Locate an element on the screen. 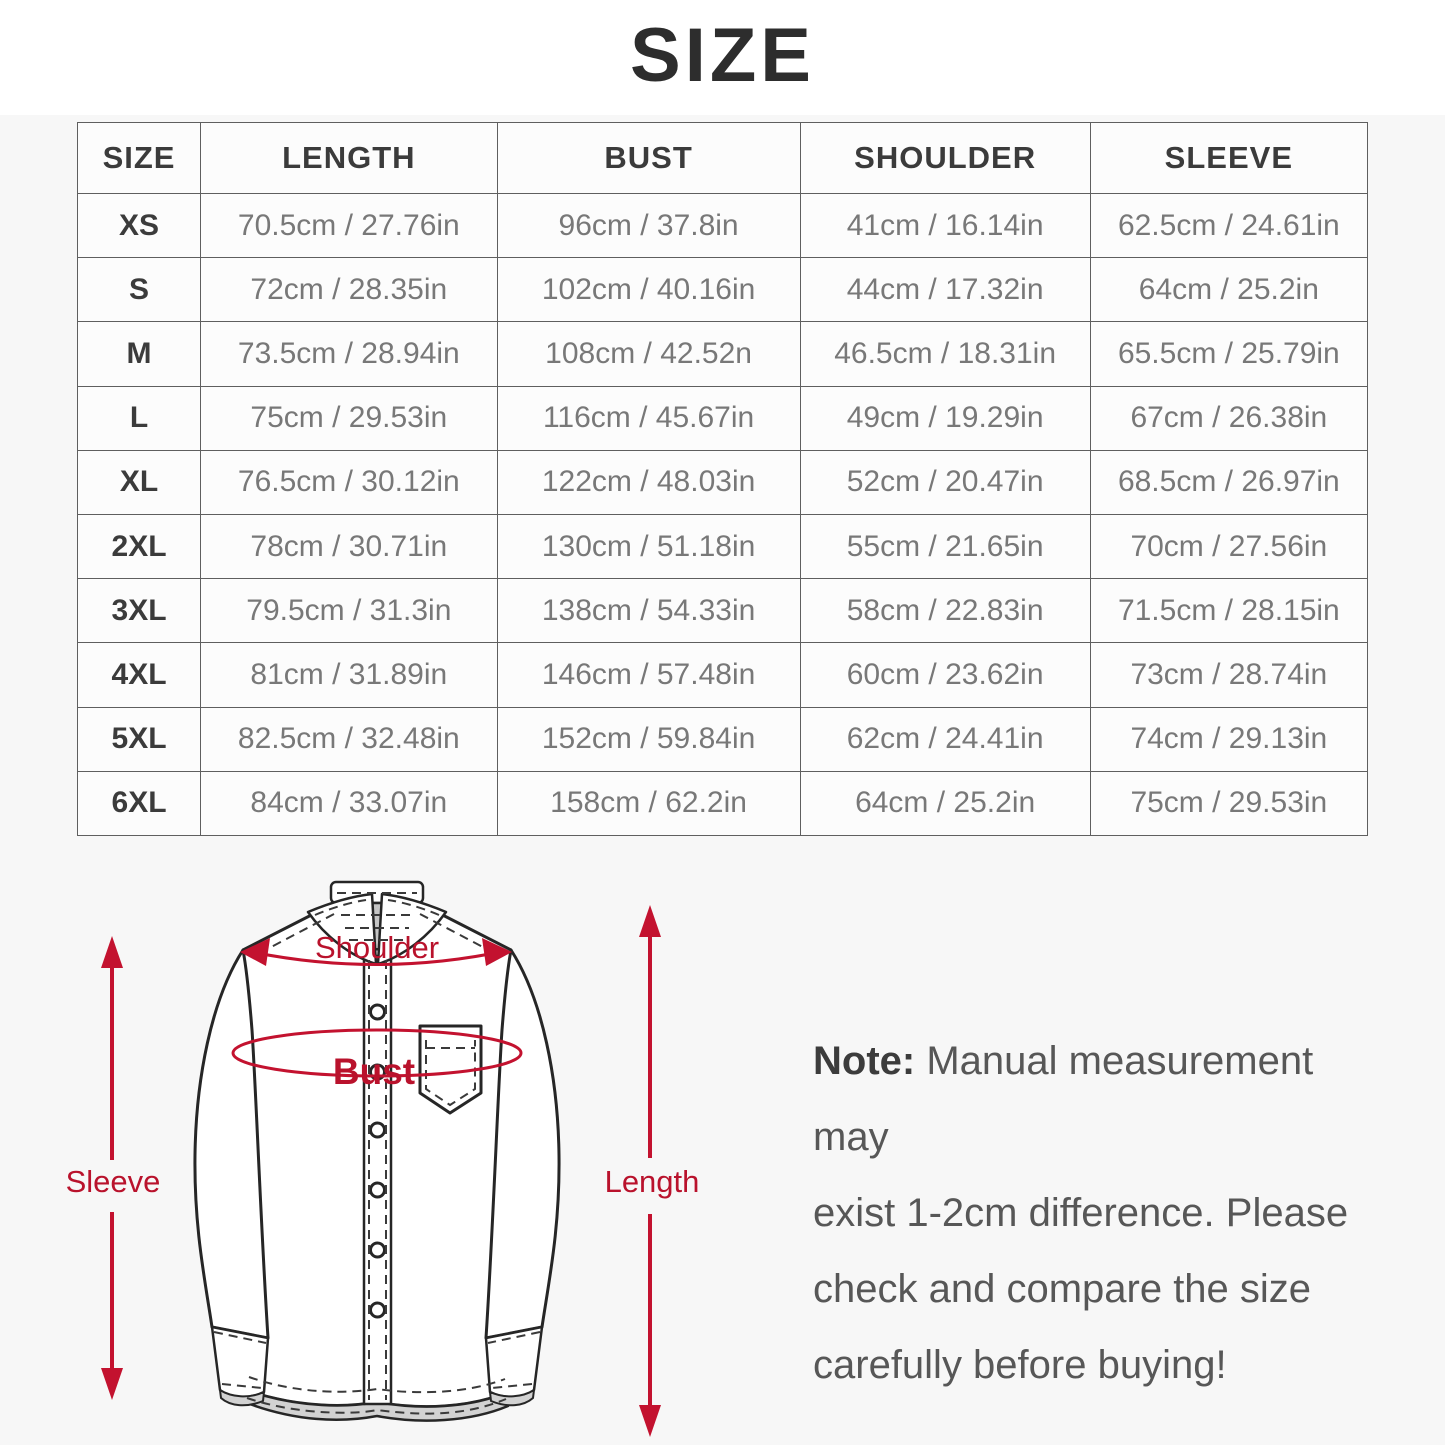  size-cell: 6XL is located at coordinates (139, 803).